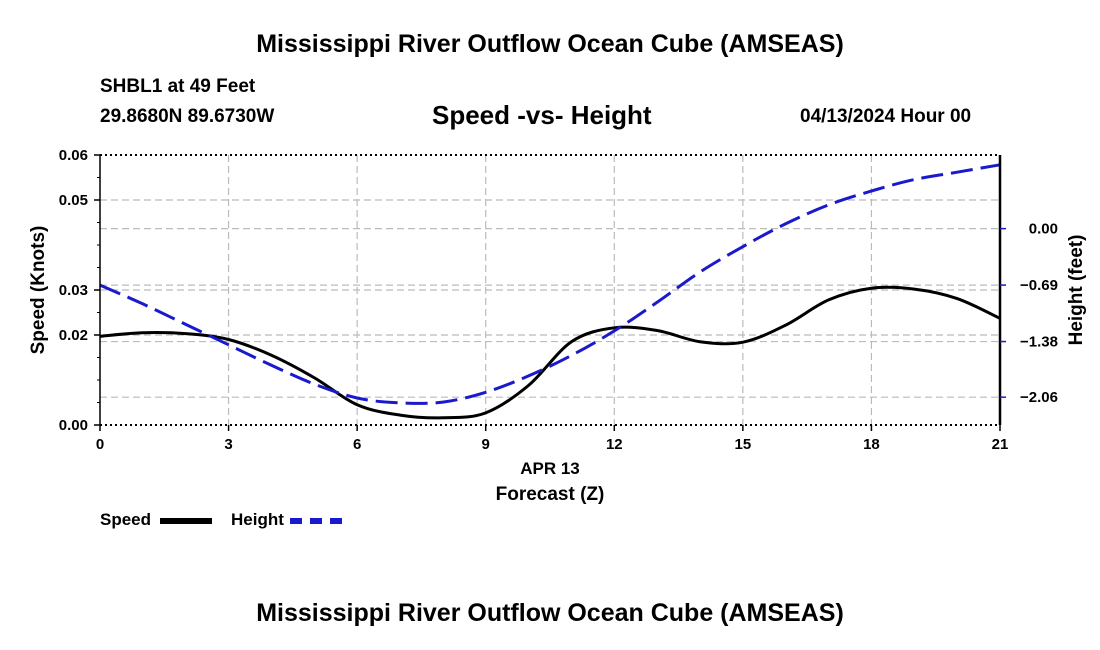 The height and width of the screenshot is (650, 1100). What do you see at coordinates (187, 116) in the screenshot?
I see `coordinates-label: 29.8680N 89.6730W` at bounding box center [187, 116].